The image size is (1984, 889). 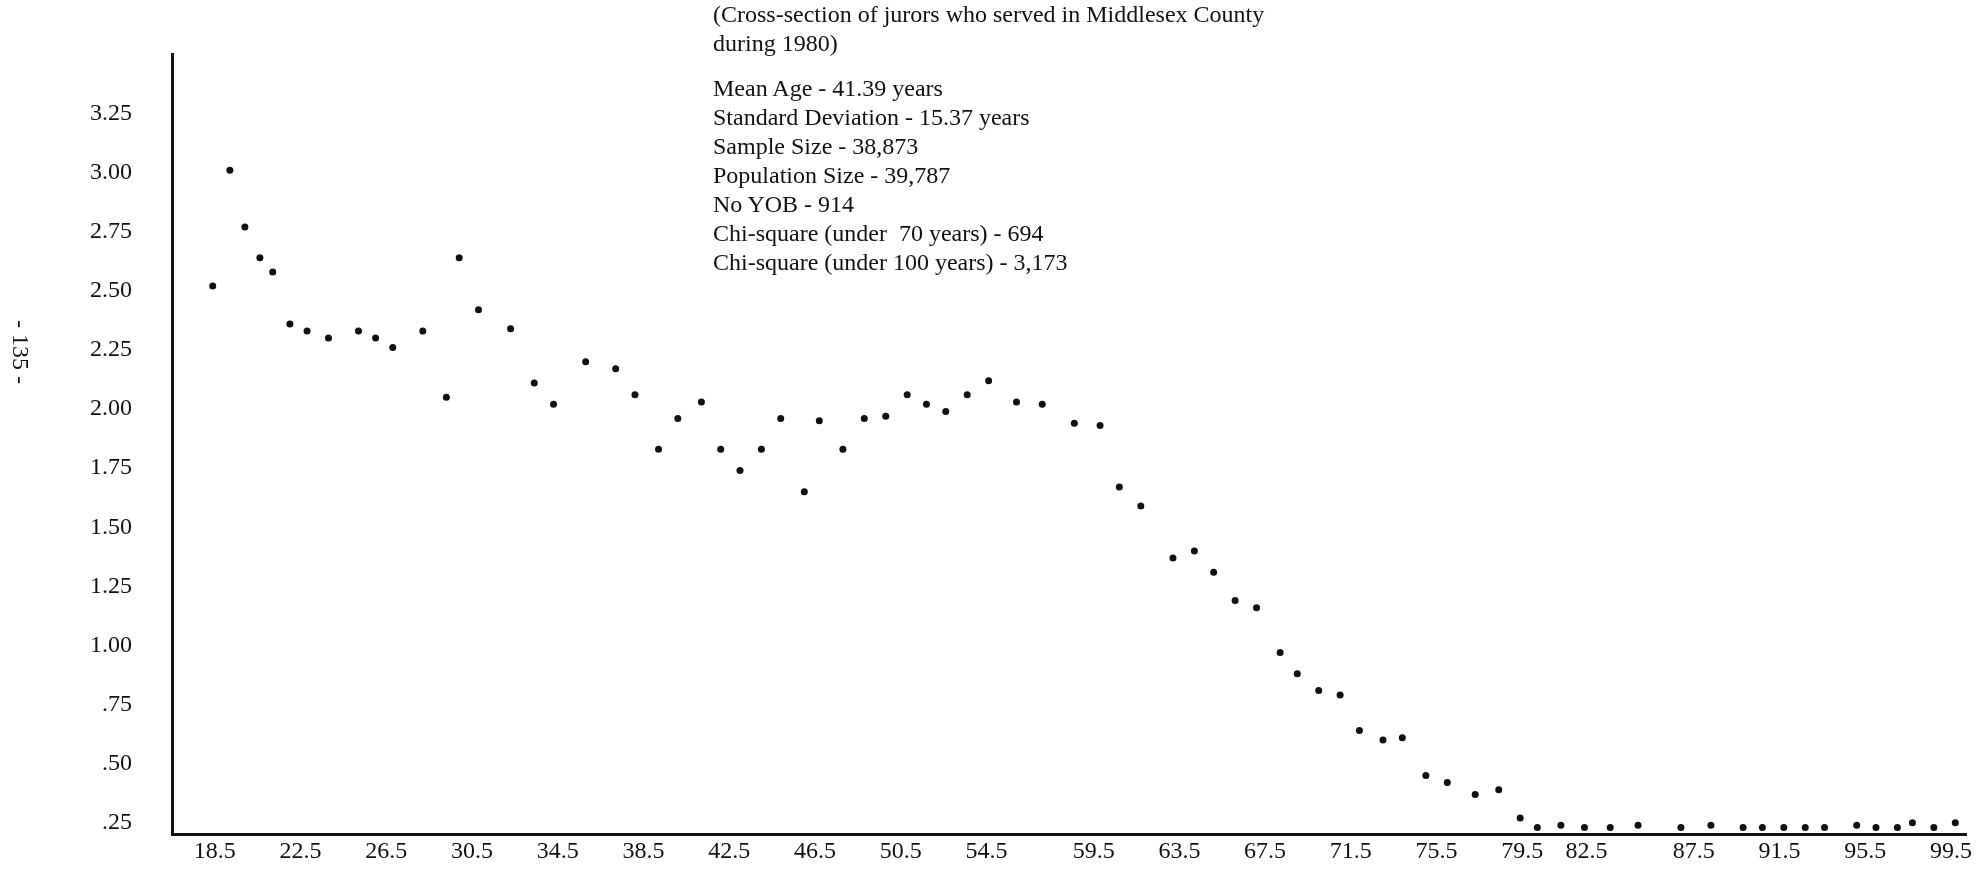 What do you see at coordinates (1693, 850) in the screenshot?
I see `x-tick-label: 87.5` at bounding box center [1693, 850].